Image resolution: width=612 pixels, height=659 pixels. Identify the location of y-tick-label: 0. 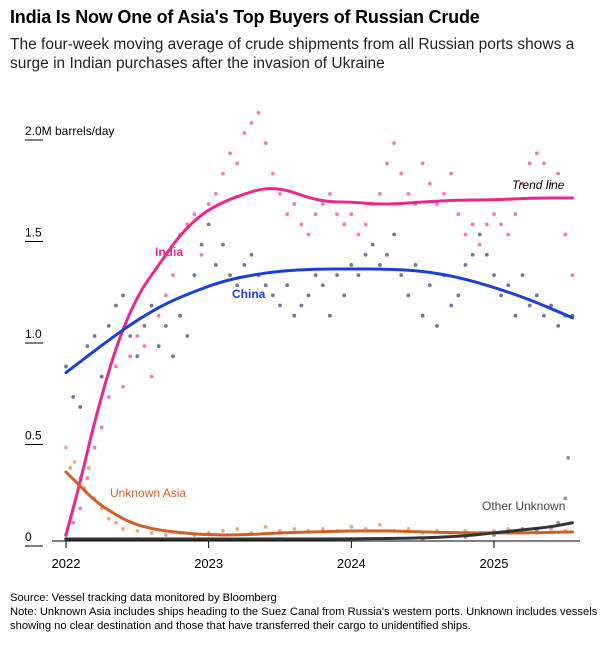
(28, 537).